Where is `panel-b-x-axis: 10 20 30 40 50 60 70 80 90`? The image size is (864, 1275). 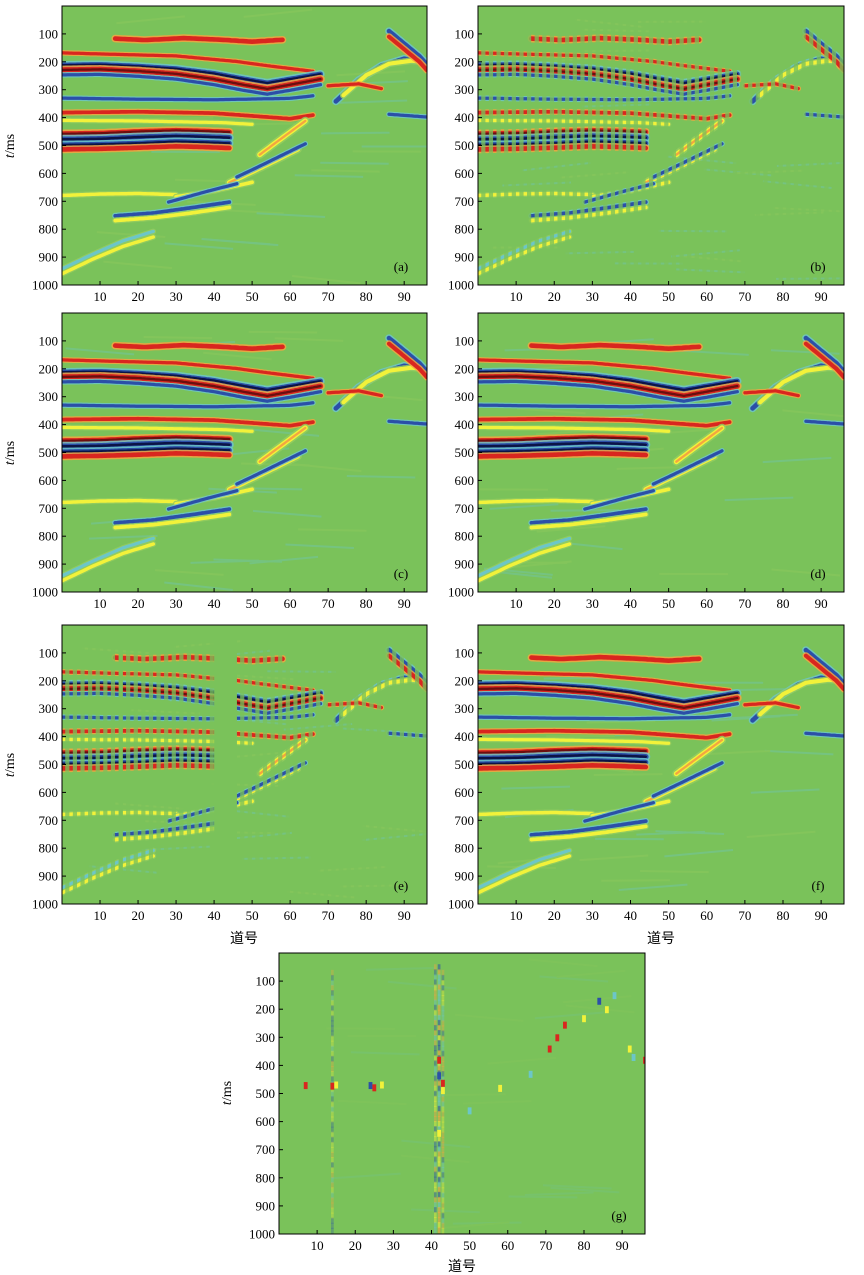 panel-b-x-axis: 10 20 30 40 50 60 70 80 90 is located at coordinates (669, 292).